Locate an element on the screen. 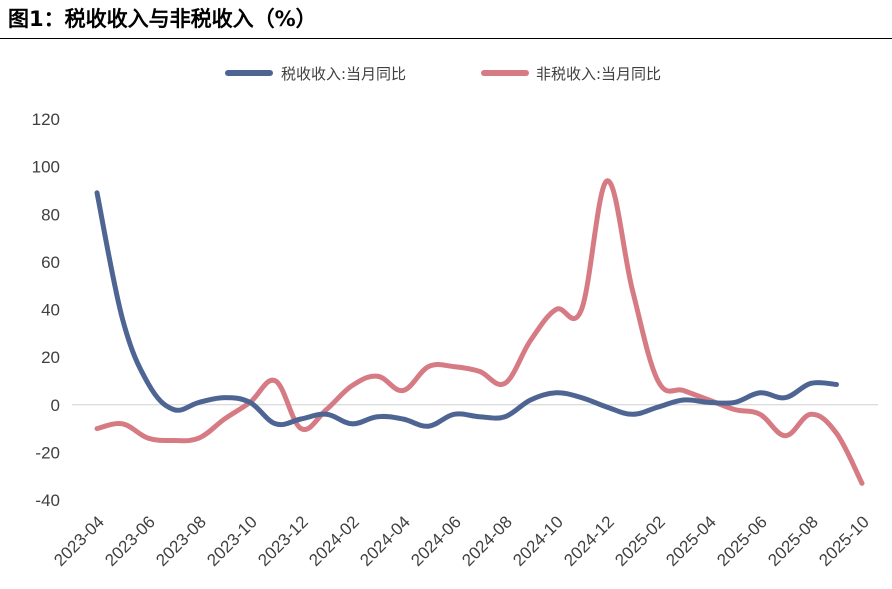 The width and height of the screenshot is (892, 589). x-tick-label: 2025-10 is located at coordinates (844, 541).